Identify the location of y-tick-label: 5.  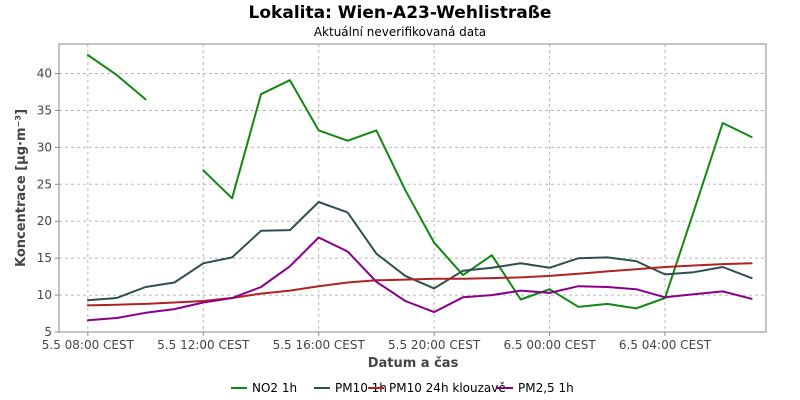
(48, 332).